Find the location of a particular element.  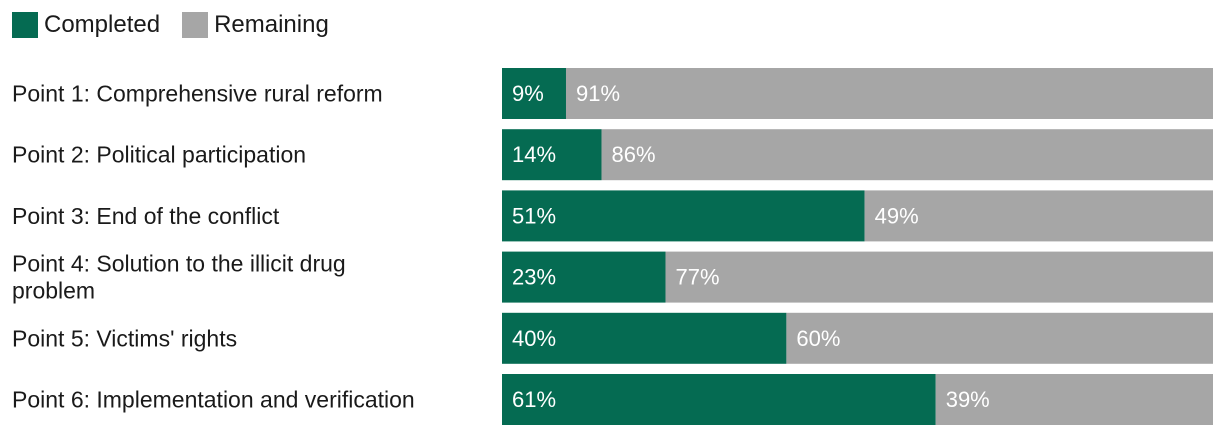

legend-item-remaining: Remaining is located at coordinates (255, 25).